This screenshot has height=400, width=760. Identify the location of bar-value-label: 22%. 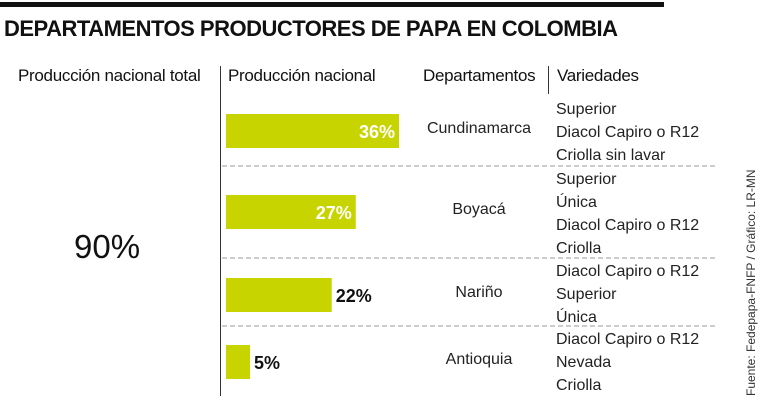
(354, 296).